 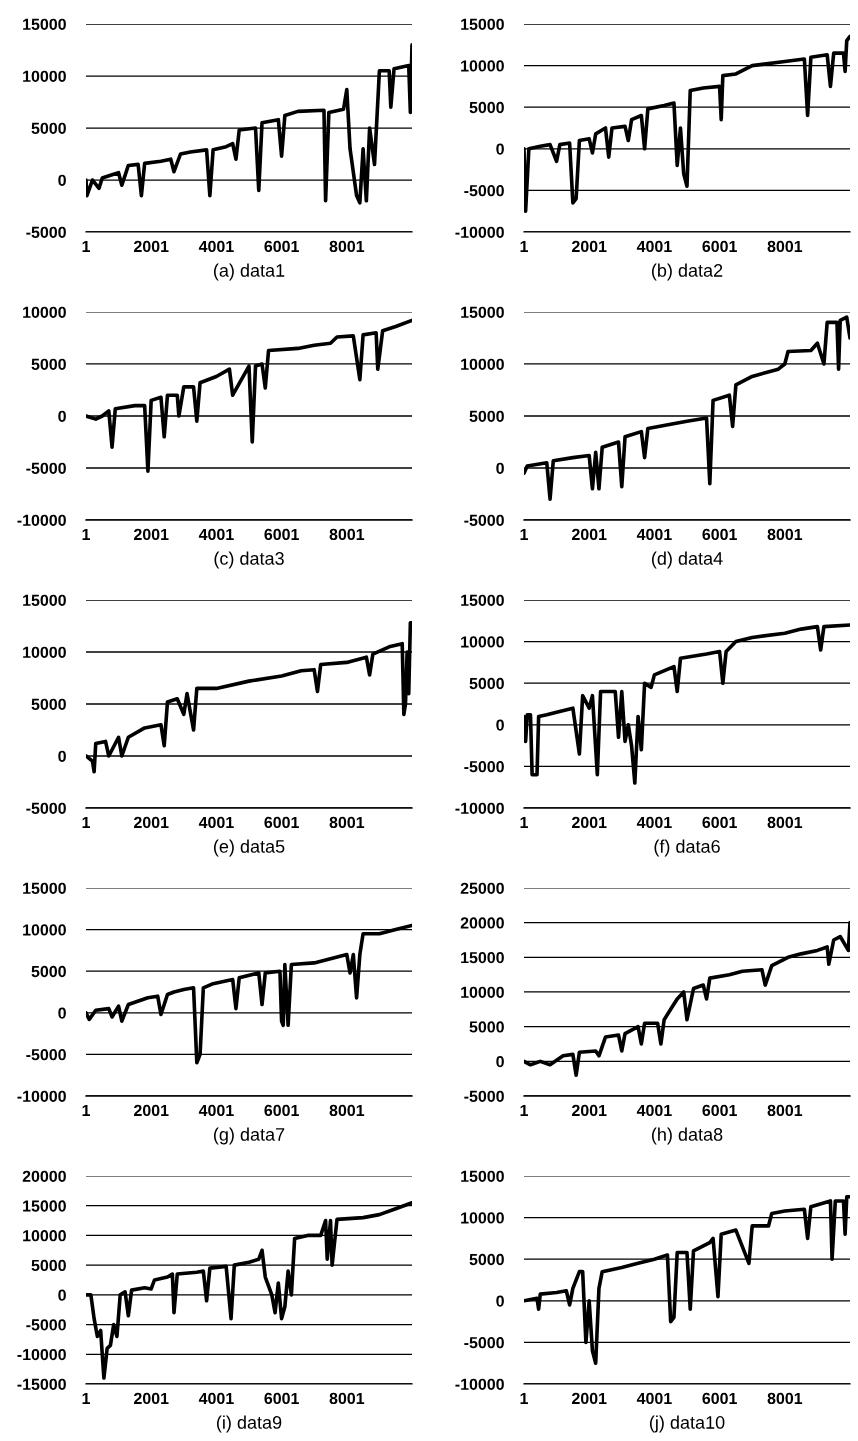 I want to click on y-tick-label: -15000, so click(x=41, y=1384).